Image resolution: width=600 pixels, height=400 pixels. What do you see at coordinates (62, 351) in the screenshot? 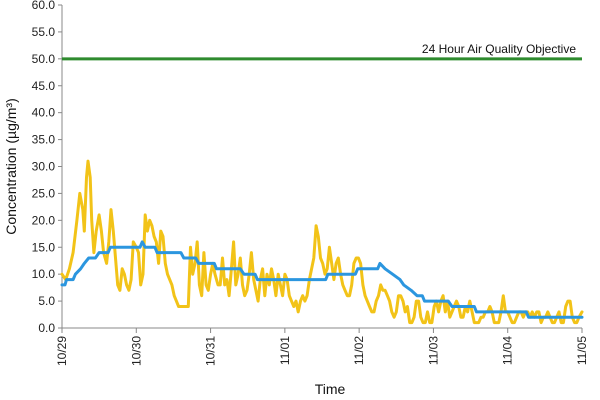
I see `x-tick-label: 10/29` at bounding box center [62, 351].